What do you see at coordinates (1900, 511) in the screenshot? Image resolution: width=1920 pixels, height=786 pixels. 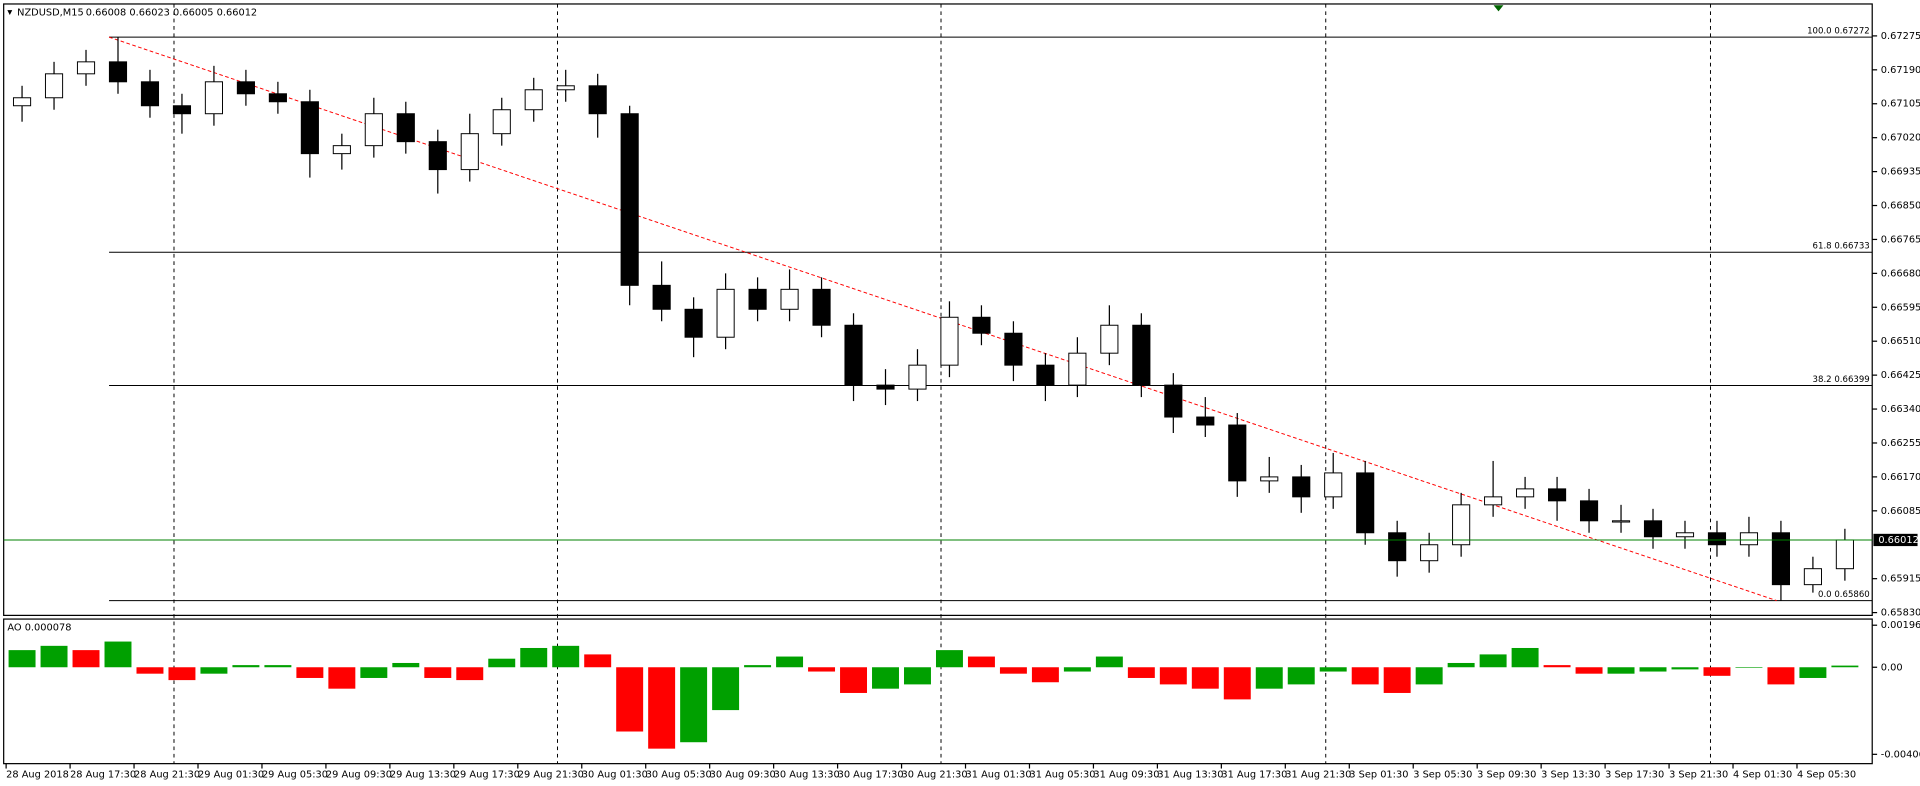 I see `y-tick-label: 0.66085` at bounding box center [1900, 511].